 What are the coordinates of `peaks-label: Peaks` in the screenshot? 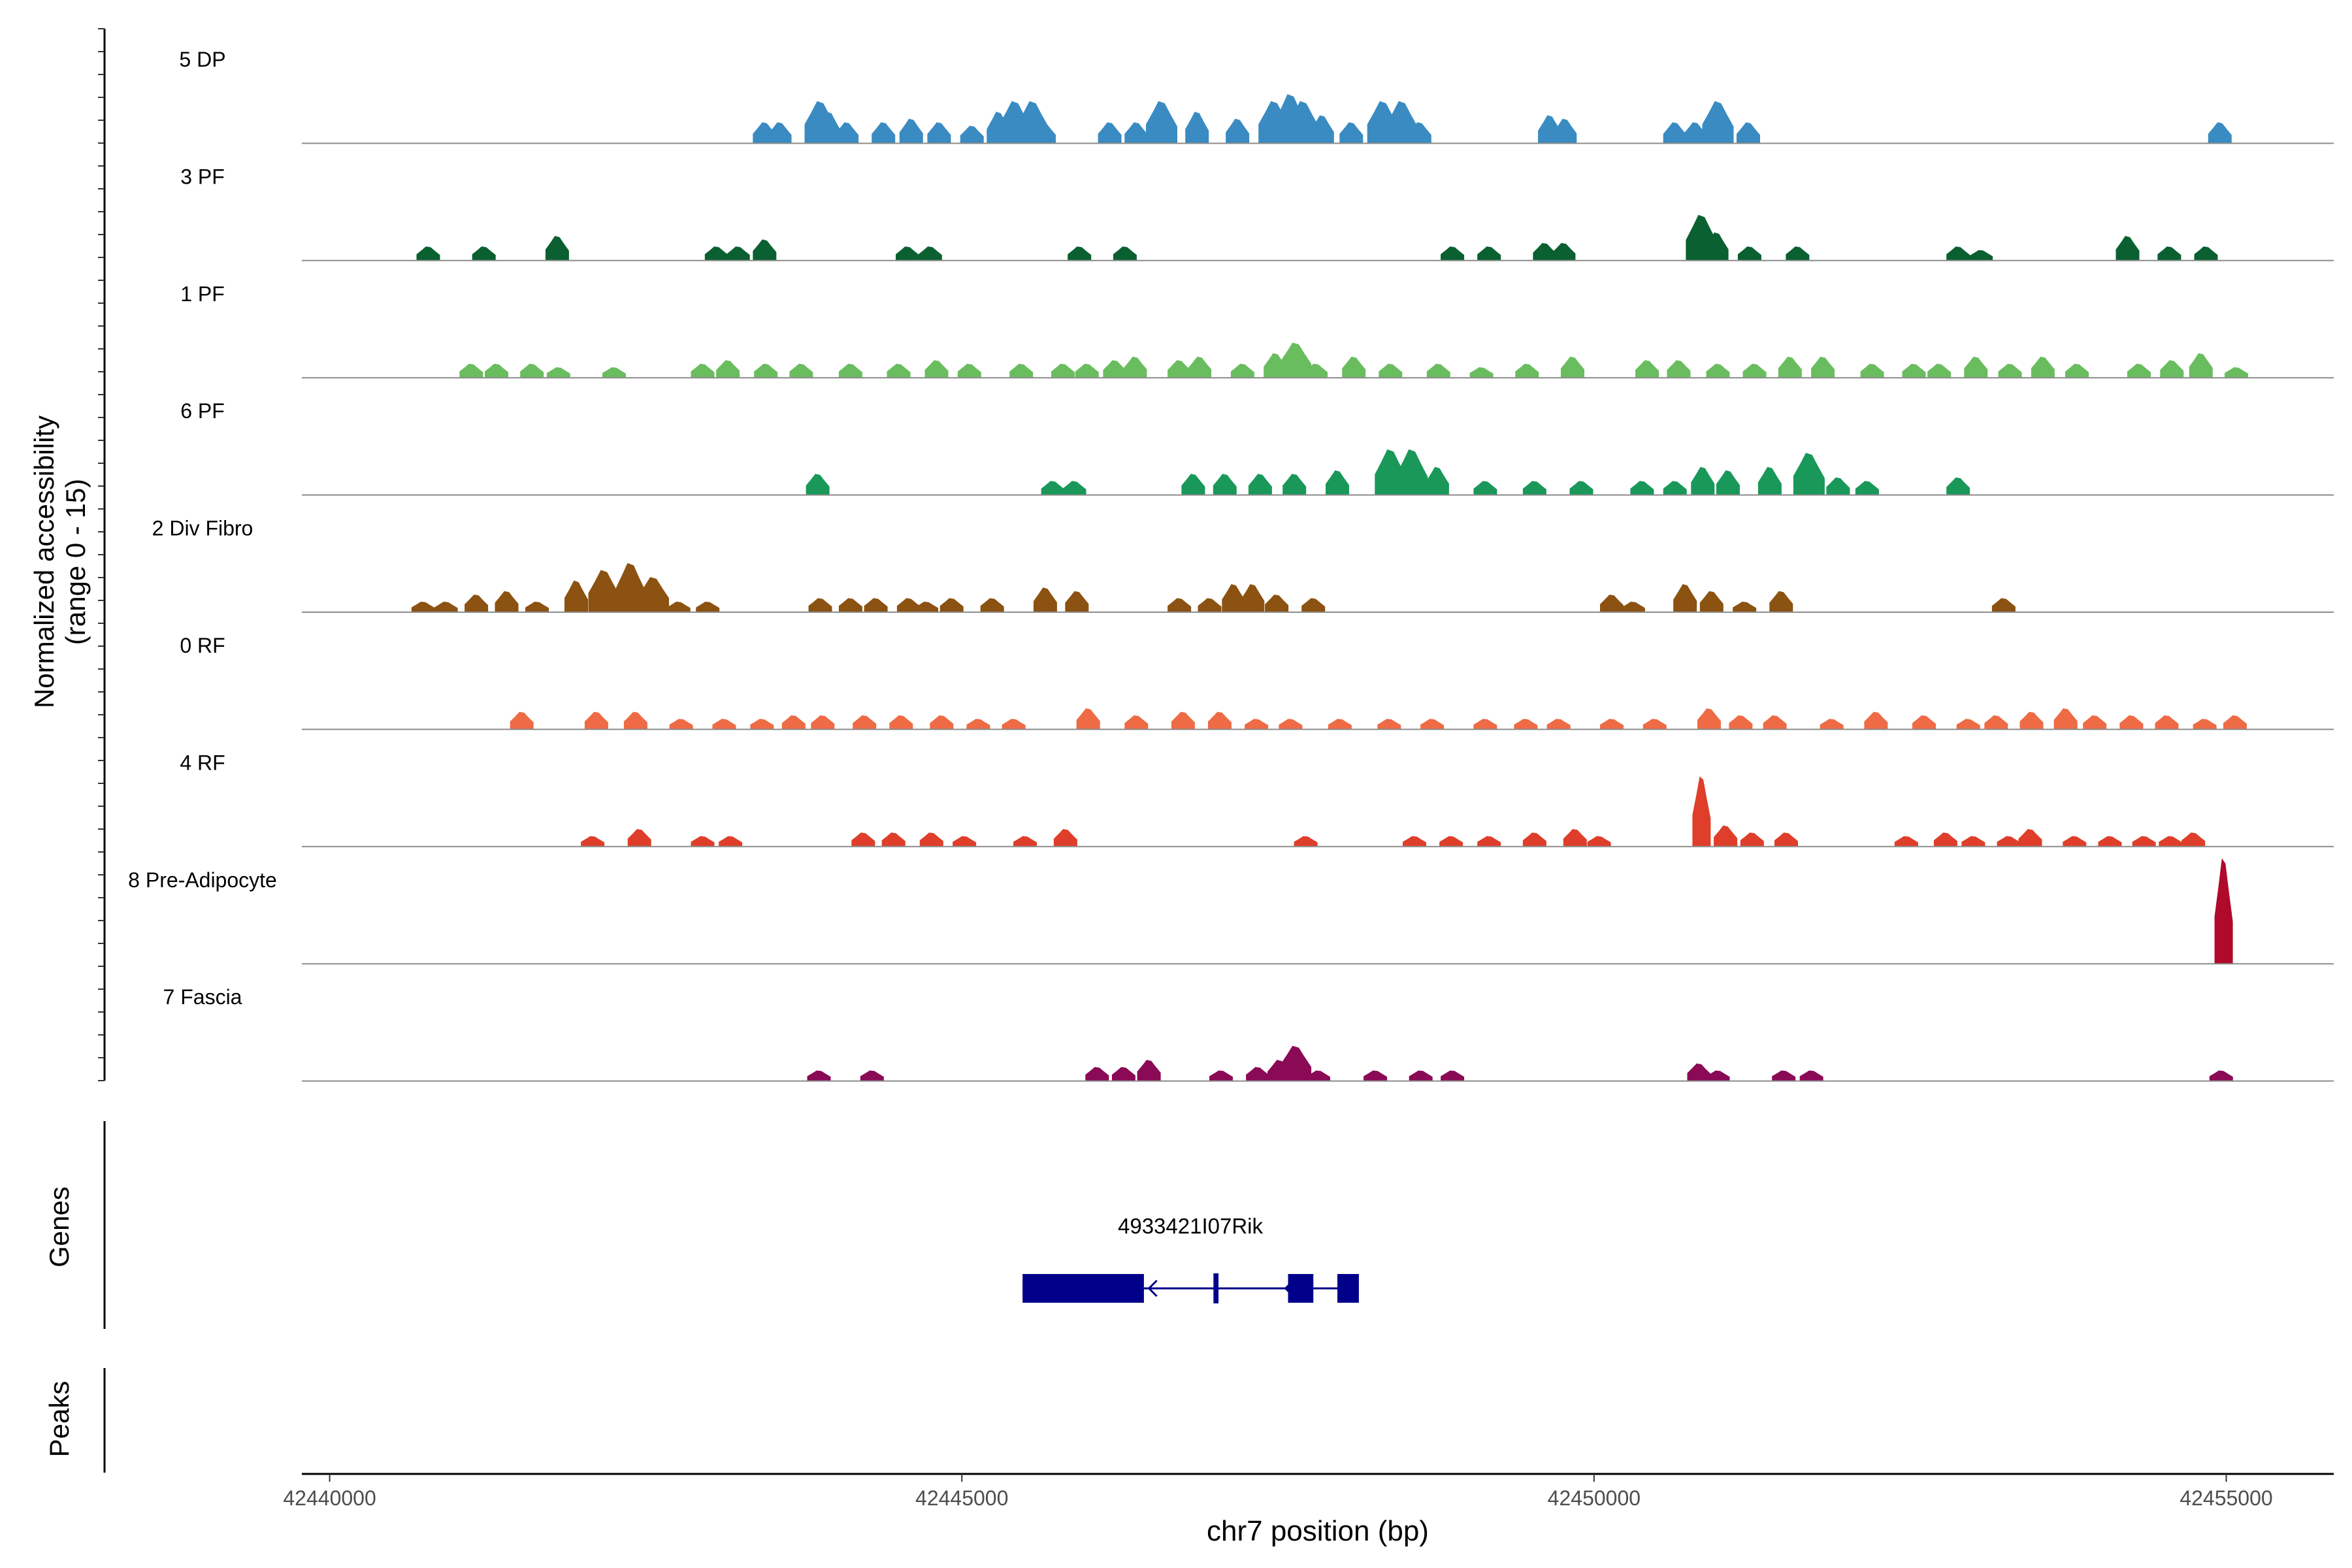 It's located at (59, 1419).